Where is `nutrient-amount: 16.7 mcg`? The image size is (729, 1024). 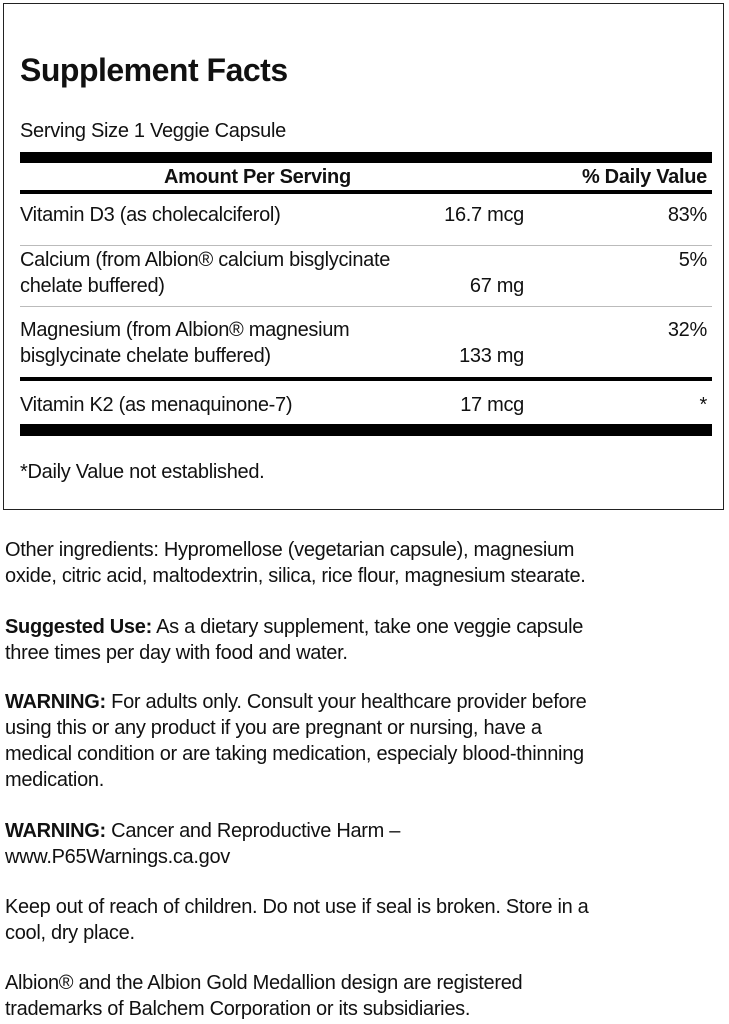
nutrient-amount: 16.7 mcg is located at coordinates (484, 215).